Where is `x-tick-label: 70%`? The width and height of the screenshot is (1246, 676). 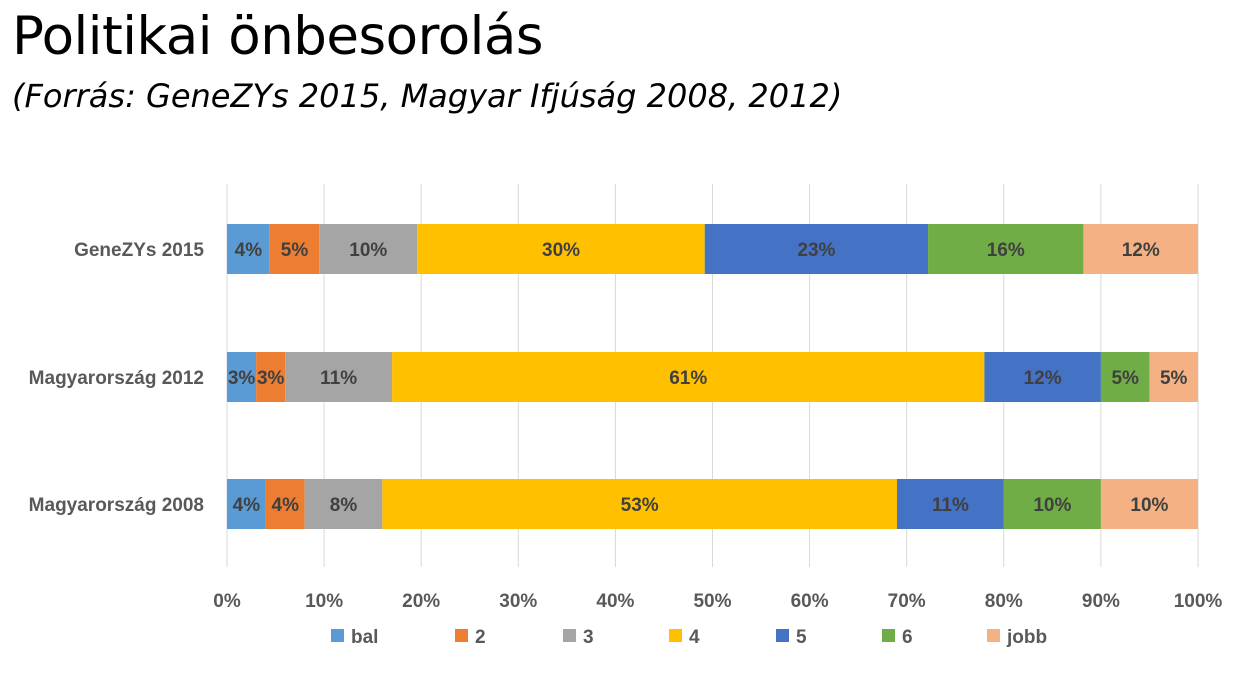 x-tick-label: 70% is located at coordinates (907, 601).